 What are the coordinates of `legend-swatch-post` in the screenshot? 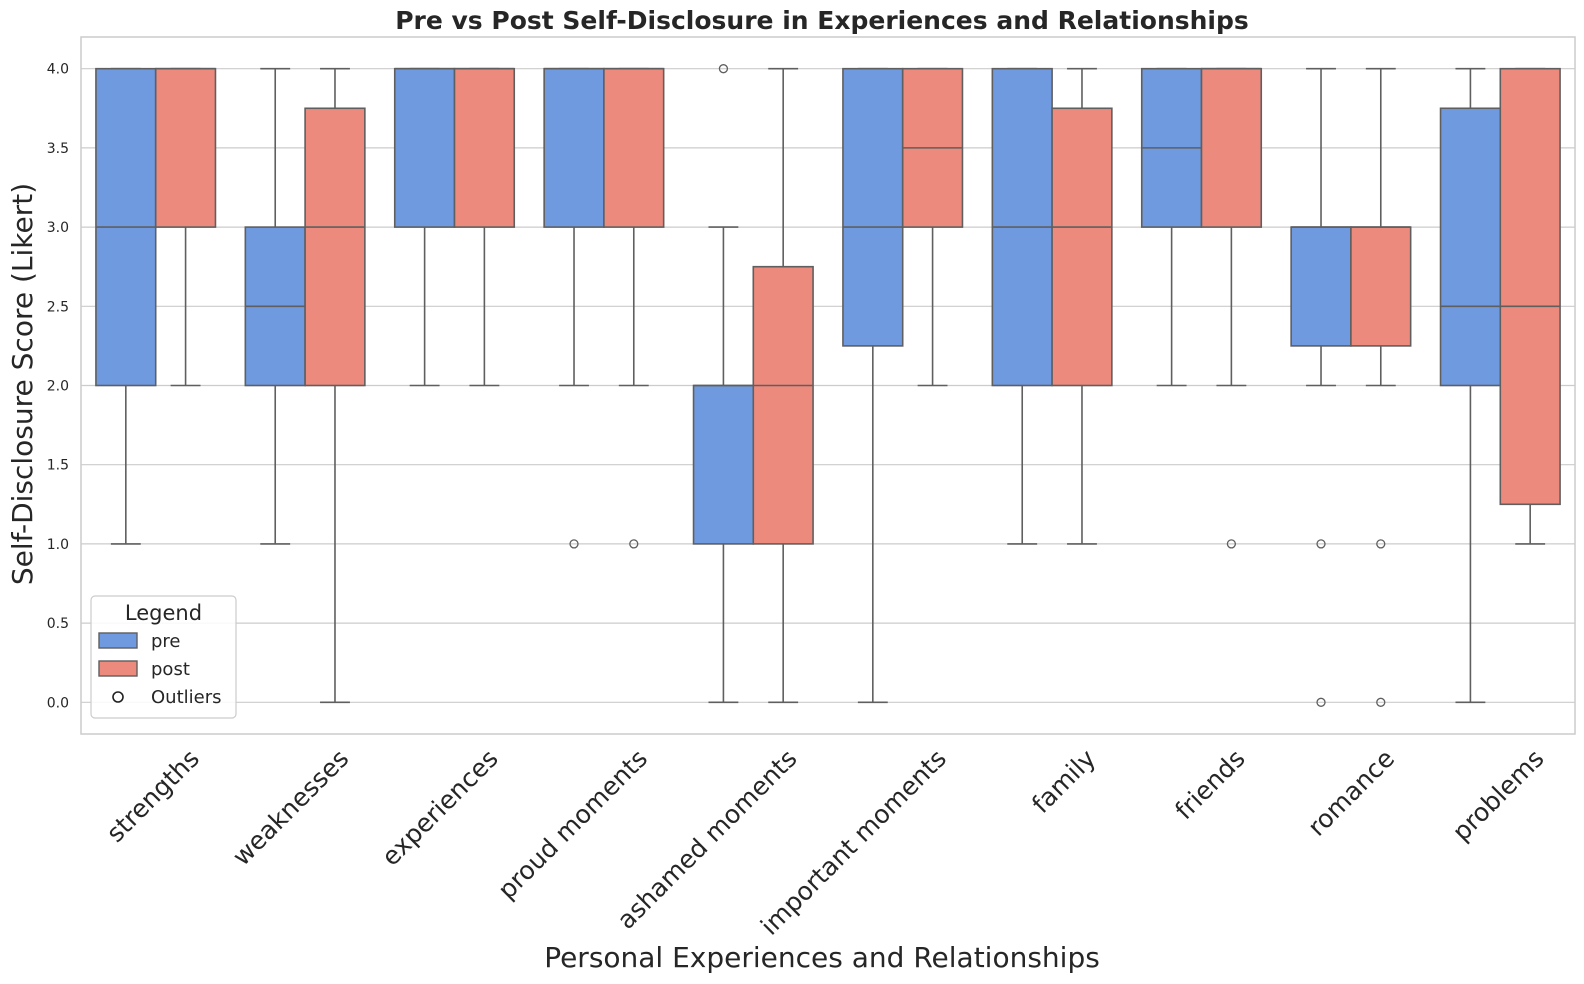 It's located at (118, 668).